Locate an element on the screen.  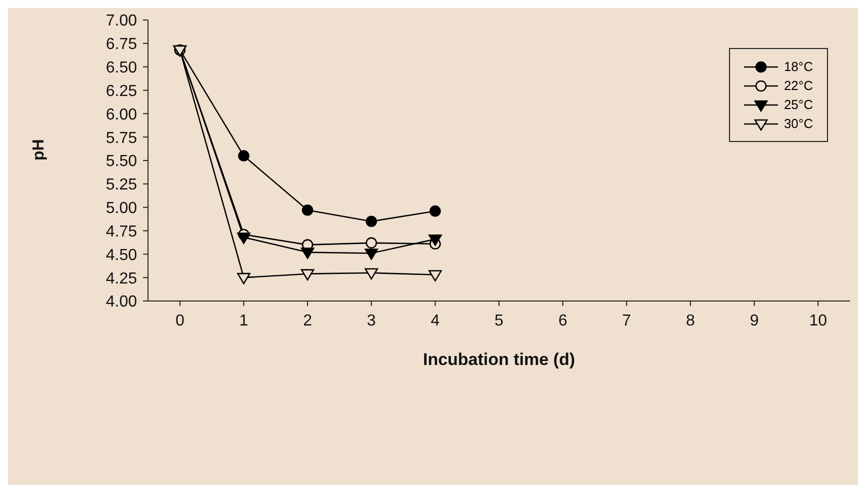
x-tick-label: 0 is located at coordinates (179, 321).